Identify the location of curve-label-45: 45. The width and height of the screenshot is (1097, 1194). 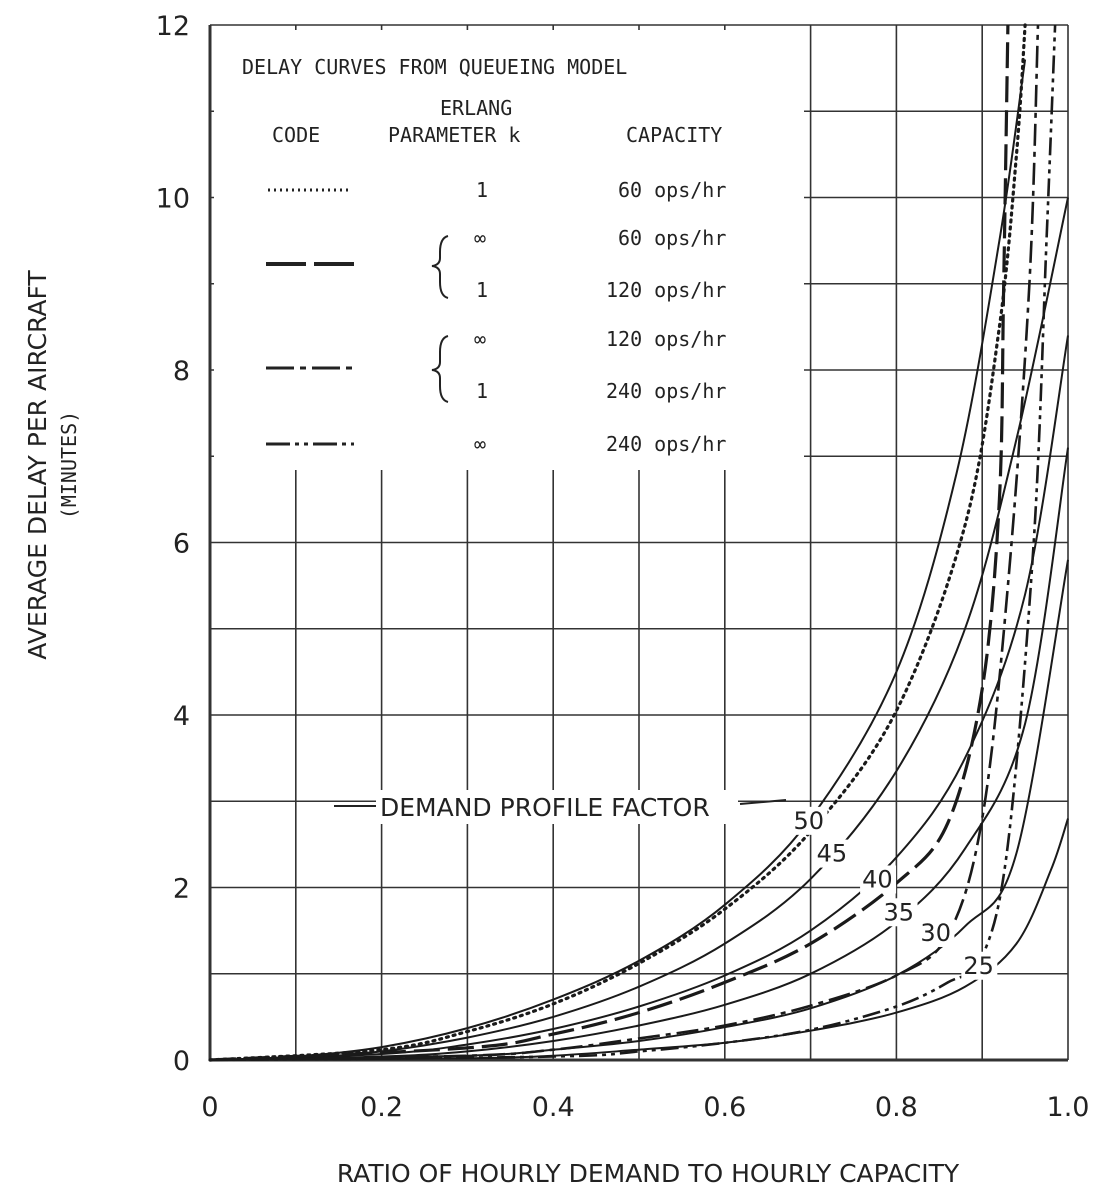
(832, 854).